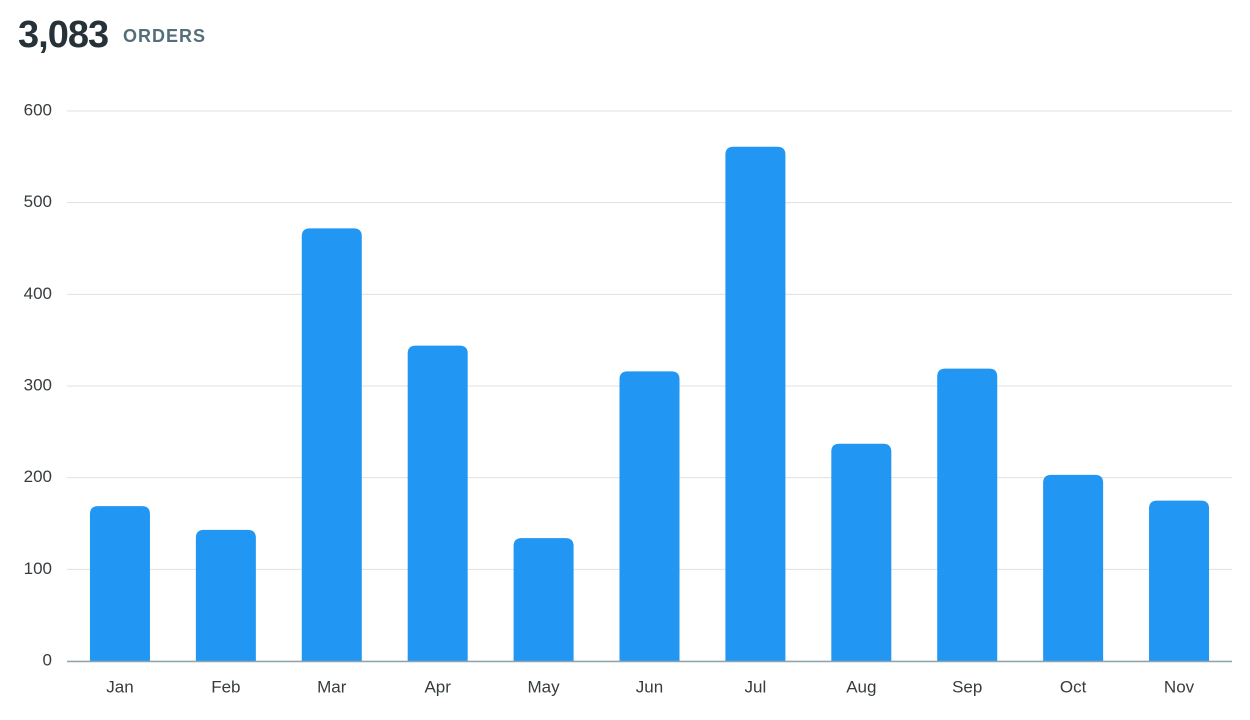 The width and height of the screenshot is (1250, 720). Describe the element at coordinates (38, 384) in the screenshot. I see `y-tick-label: 300` at that location.